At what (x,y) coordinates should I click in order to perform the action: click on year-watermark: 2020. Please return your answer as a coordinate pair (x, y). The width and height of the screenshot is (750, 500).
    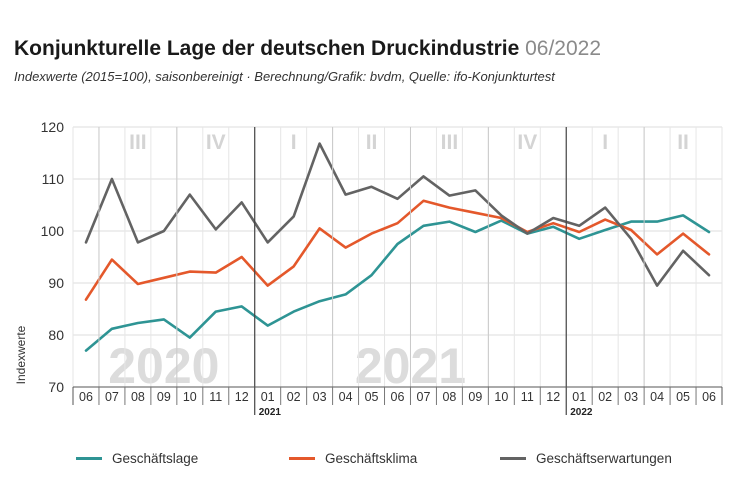
    Looking at the image, I should click on (163, 366).